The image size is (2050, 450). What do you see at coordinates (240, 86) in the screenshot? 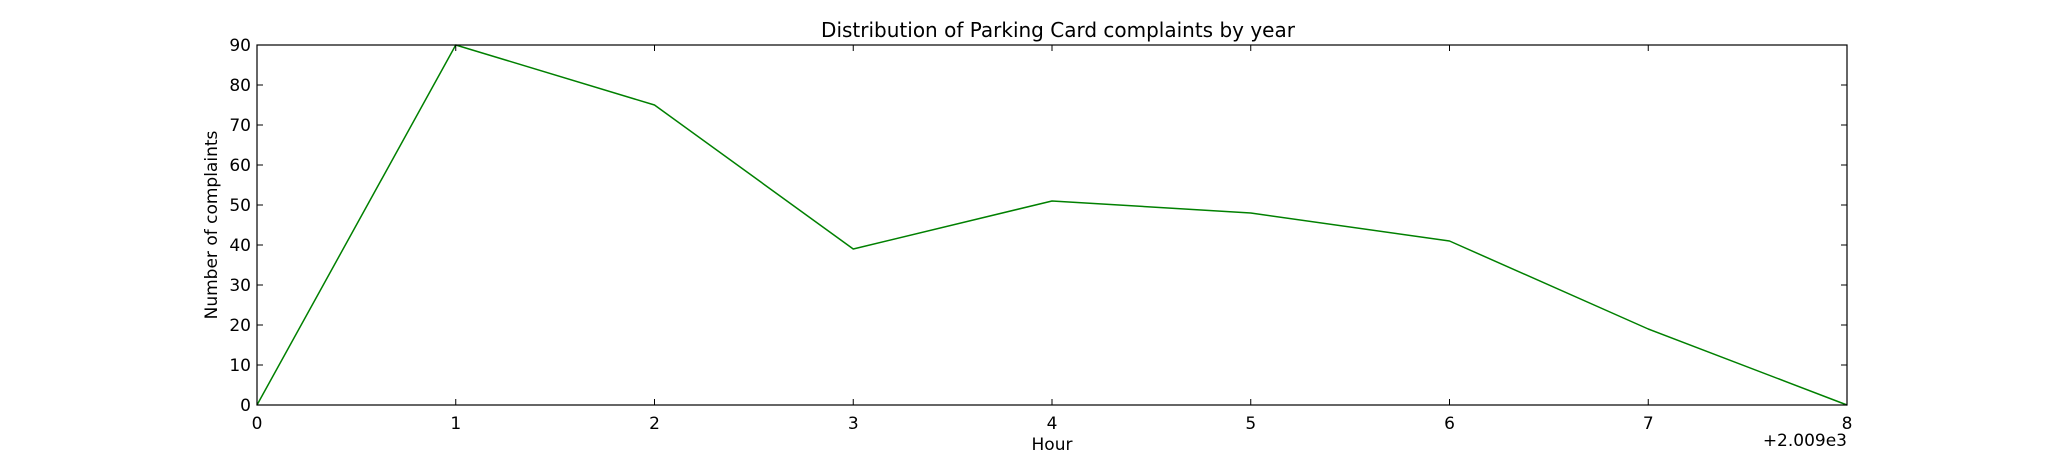
I see `y-tick-label: 80` at bounding box center [240, 86].